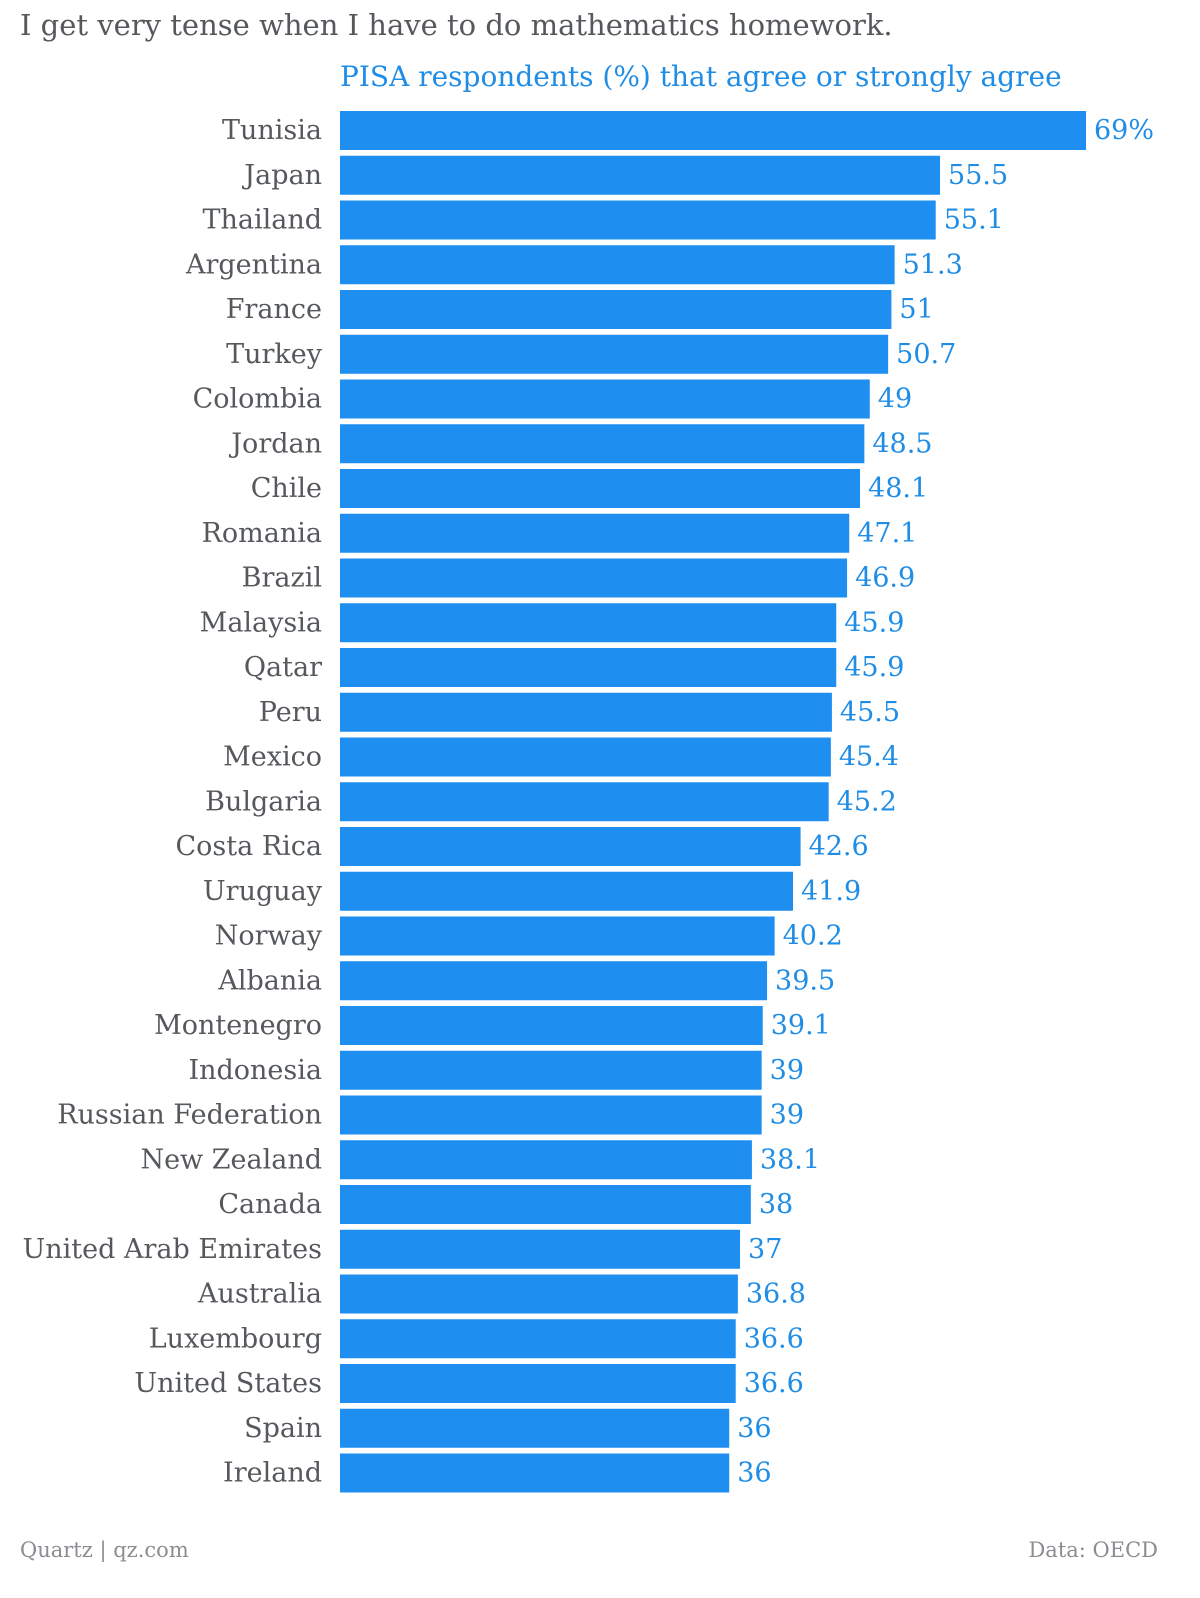 The image size is (1200, 1598). I want to click on value-label: 55.1, so click(974, 220).